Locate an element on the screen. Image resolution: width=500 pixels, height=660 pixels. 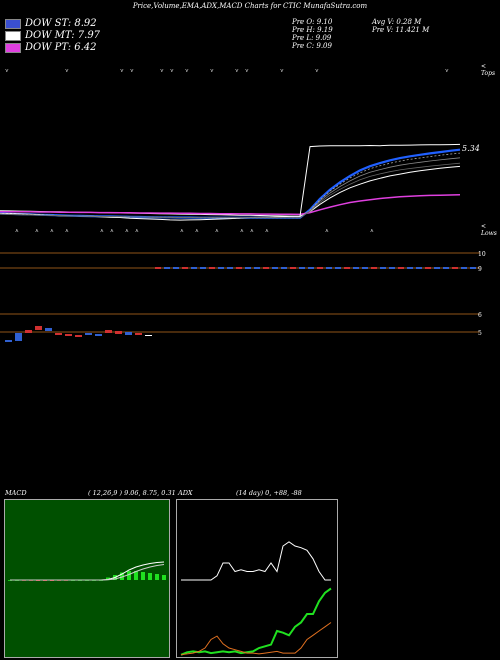
low-marker-2: ⋏ is located at coordinates (52, 231).